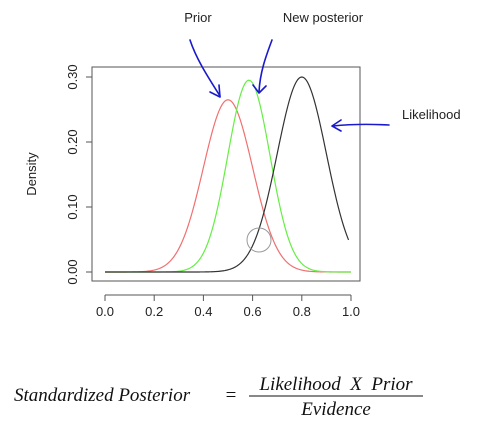 This screenshot has width=498, height=445. Describe the element at coordinates (265, 66) in the screenshot. I see `posterior-arrow` at that location.